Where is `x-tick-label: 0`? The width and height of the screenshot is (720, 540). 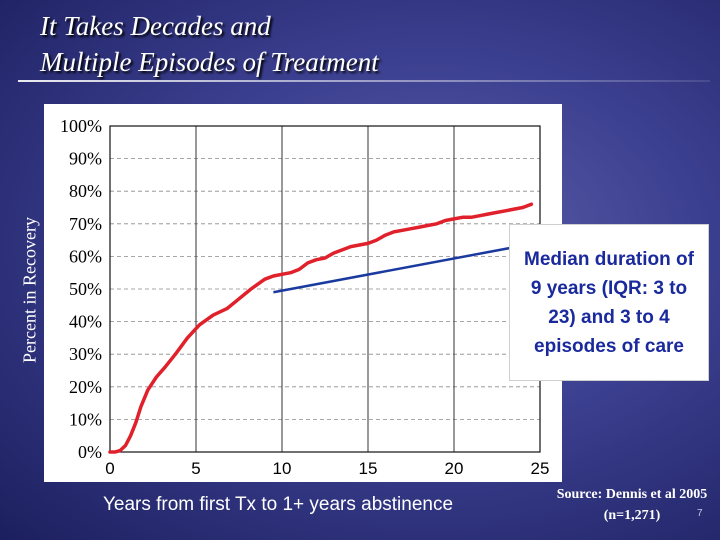
x-tick-label: 0 is located at coordinates (109, 468).